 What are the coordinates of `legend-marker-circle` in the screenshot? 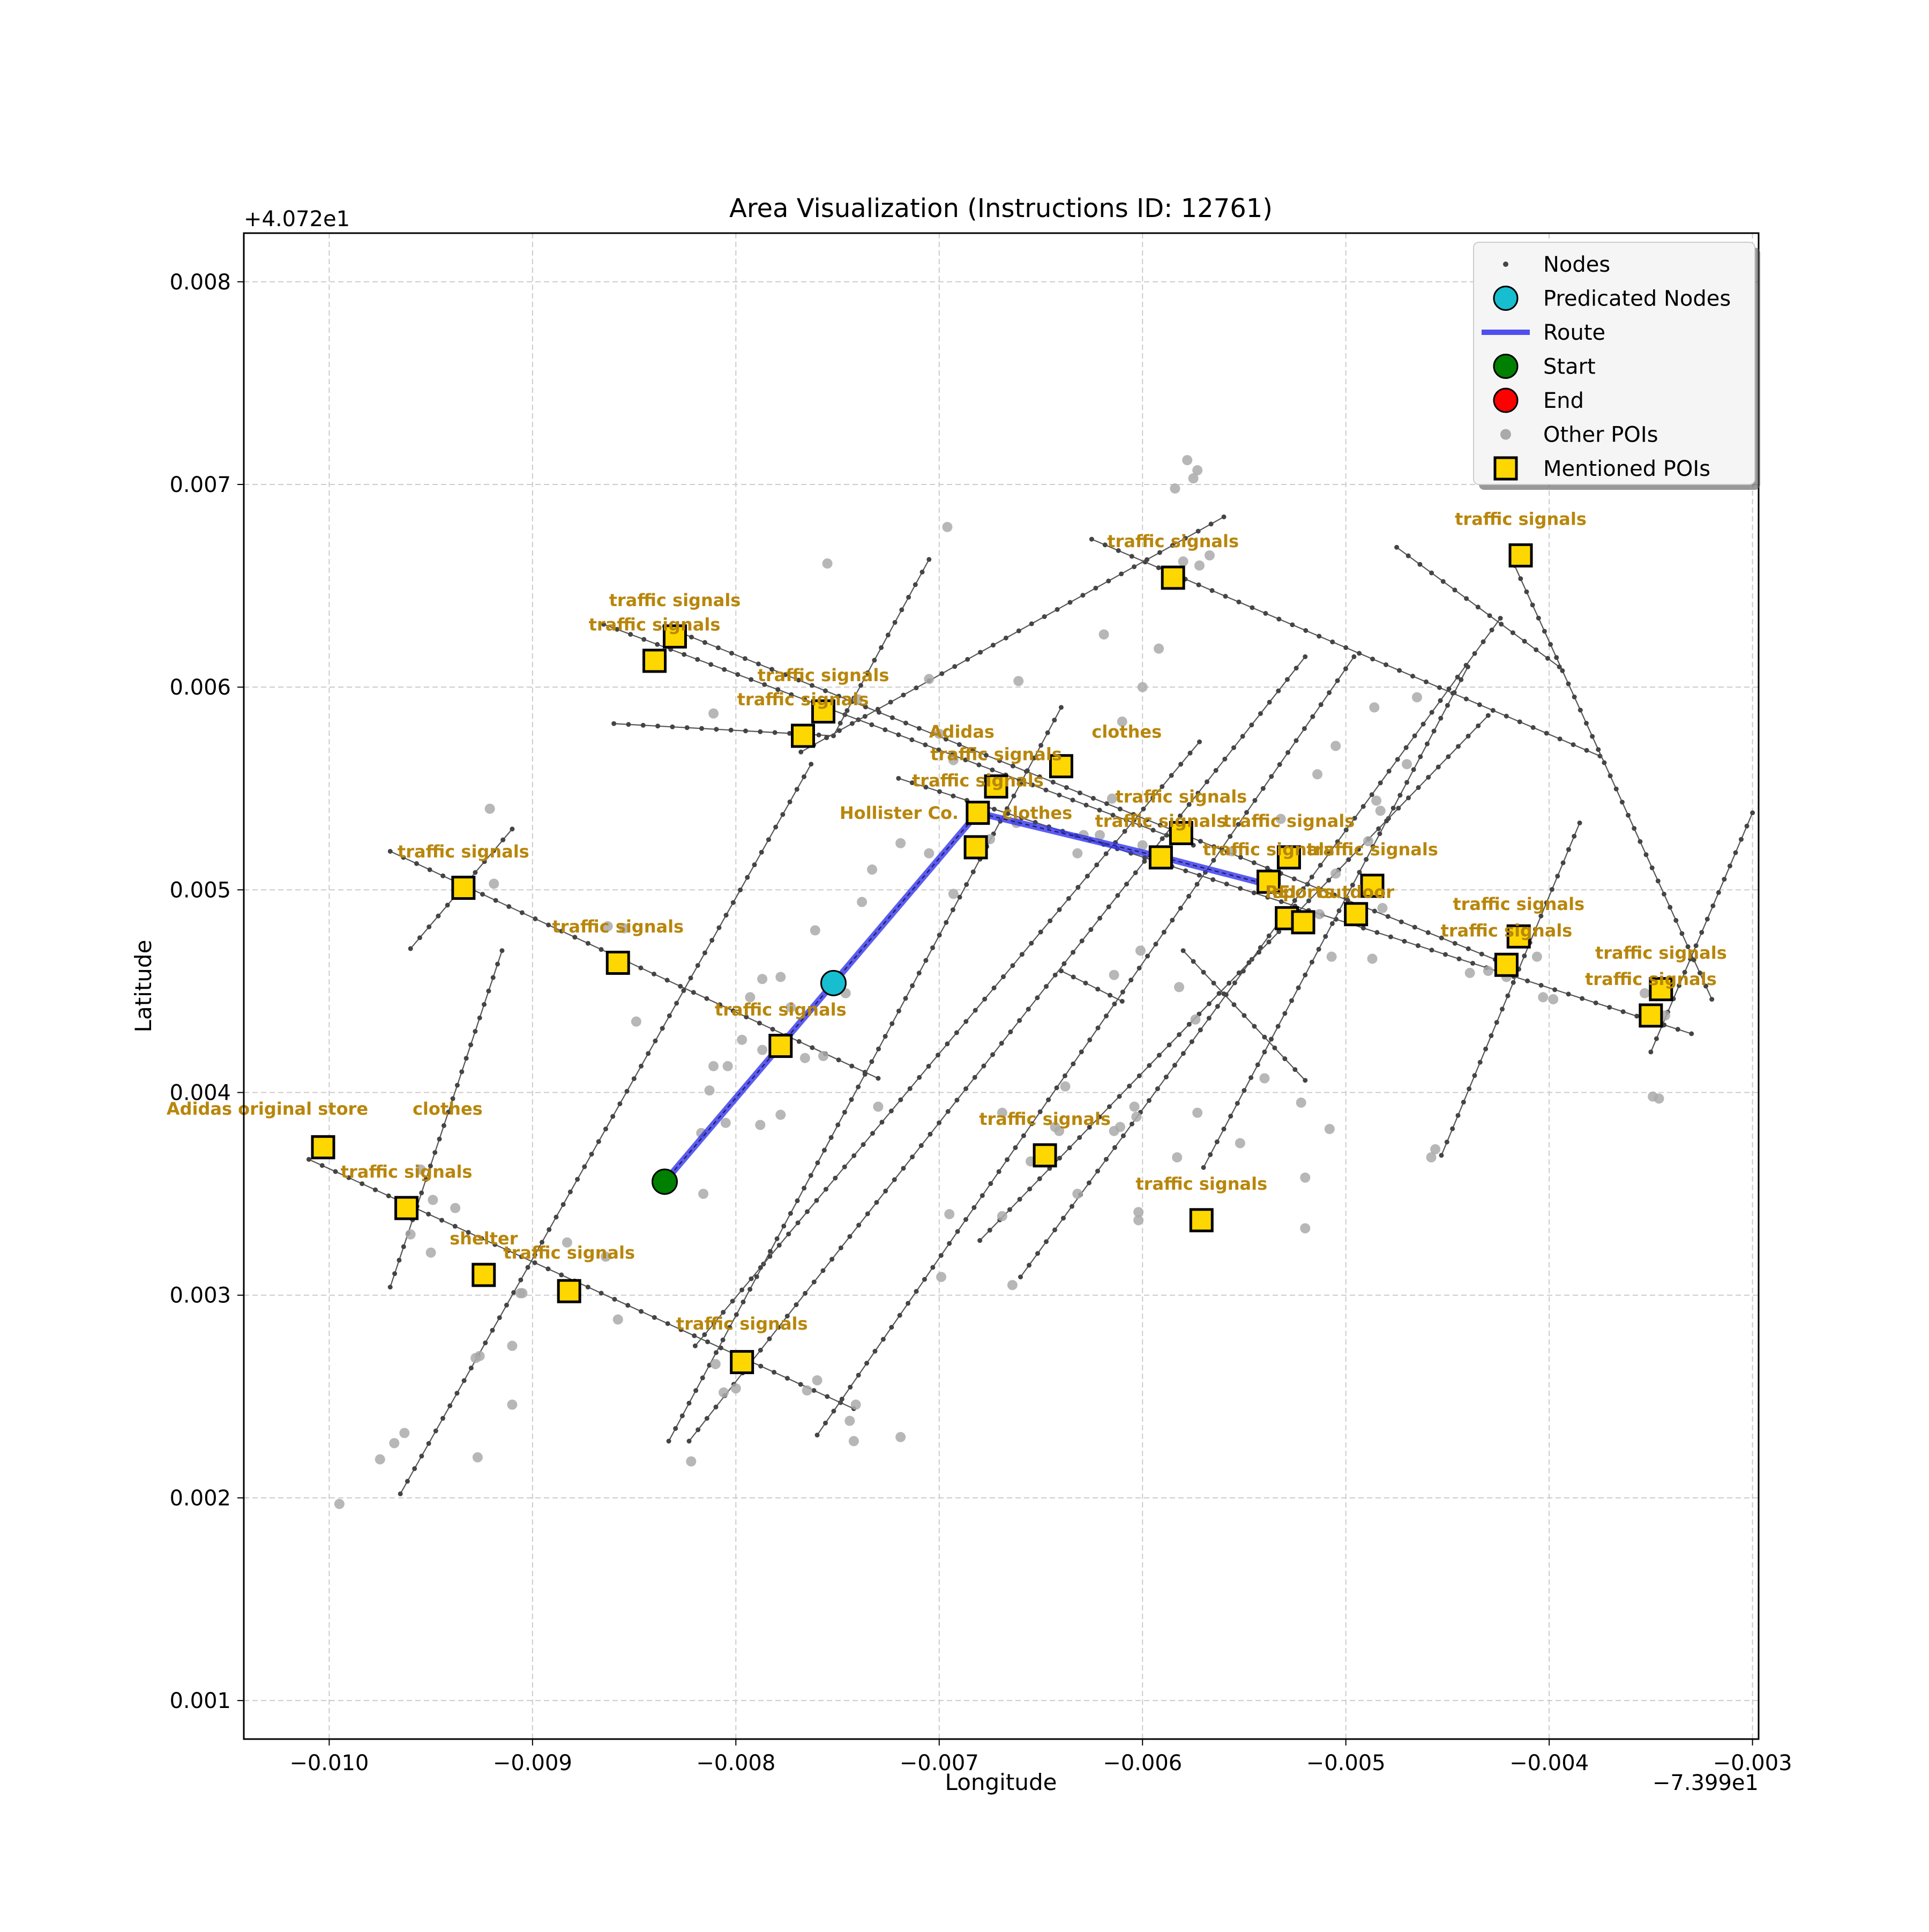 It's located at (1506, 366).